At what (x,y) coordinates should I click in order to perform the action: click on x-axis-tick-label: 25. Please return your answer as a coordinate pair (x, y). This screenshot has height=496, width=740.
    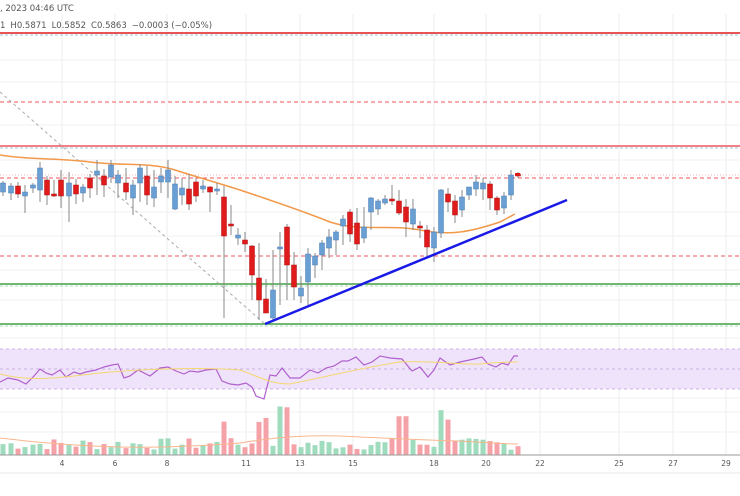
    Looking at the image, I should click on (619, 463).